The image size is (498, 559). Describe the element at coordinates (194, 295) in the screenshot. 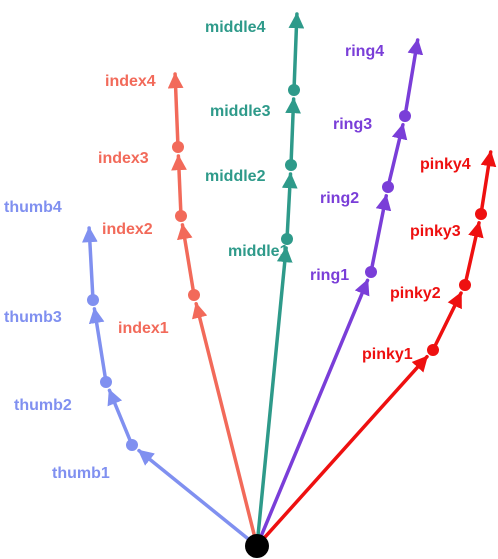

I see `index1-joint-node` at that location.